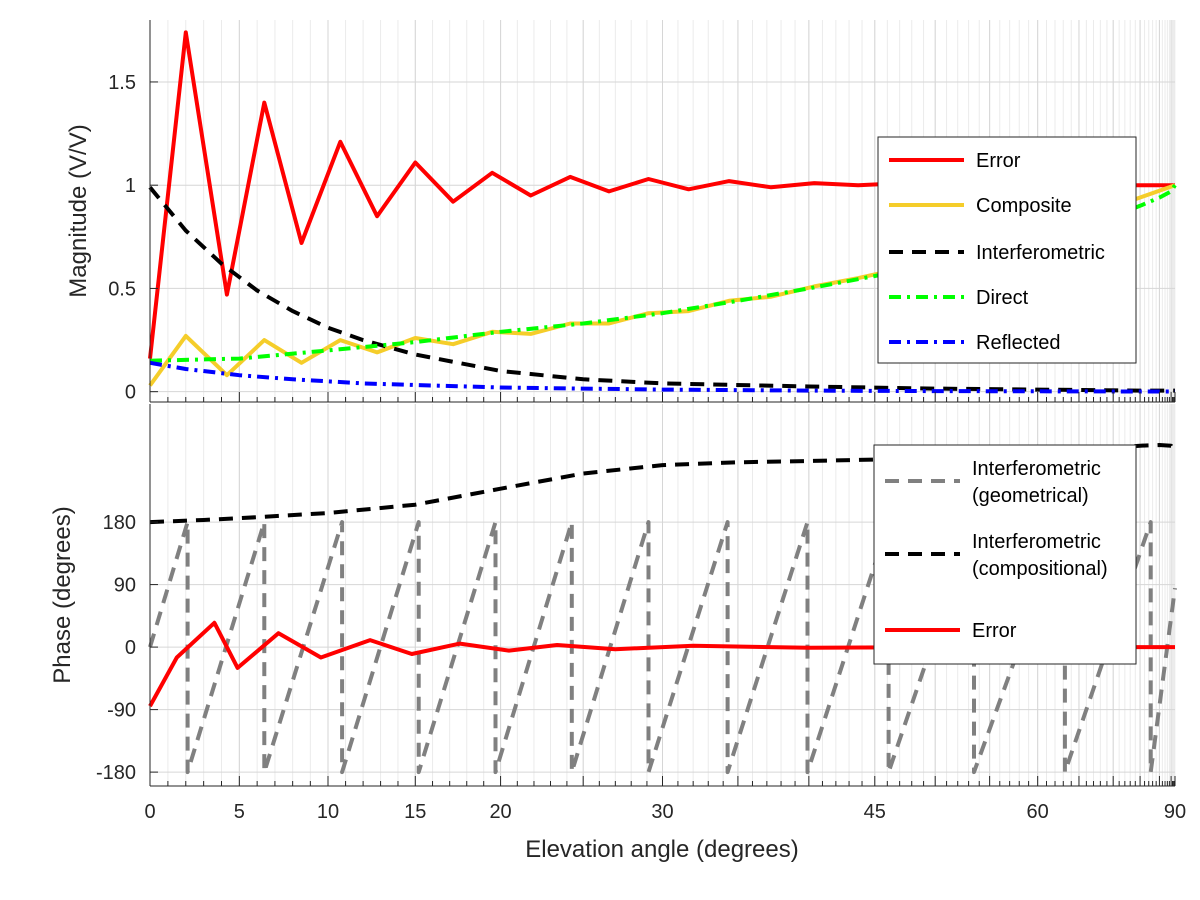 This screenshot has width=1200, height=900. I want to click on x-tick-label: 20, so click(500, 812).